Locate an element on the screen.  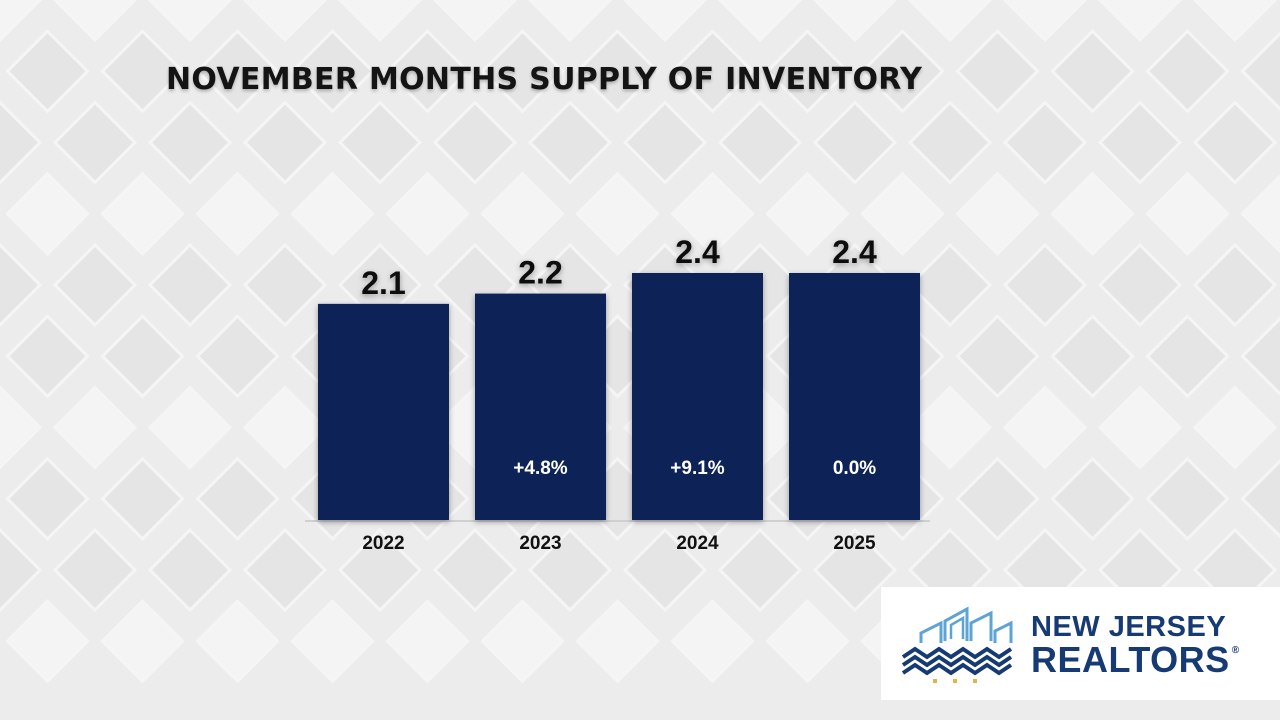
bar-2023 is located at coordinates (540, 406).